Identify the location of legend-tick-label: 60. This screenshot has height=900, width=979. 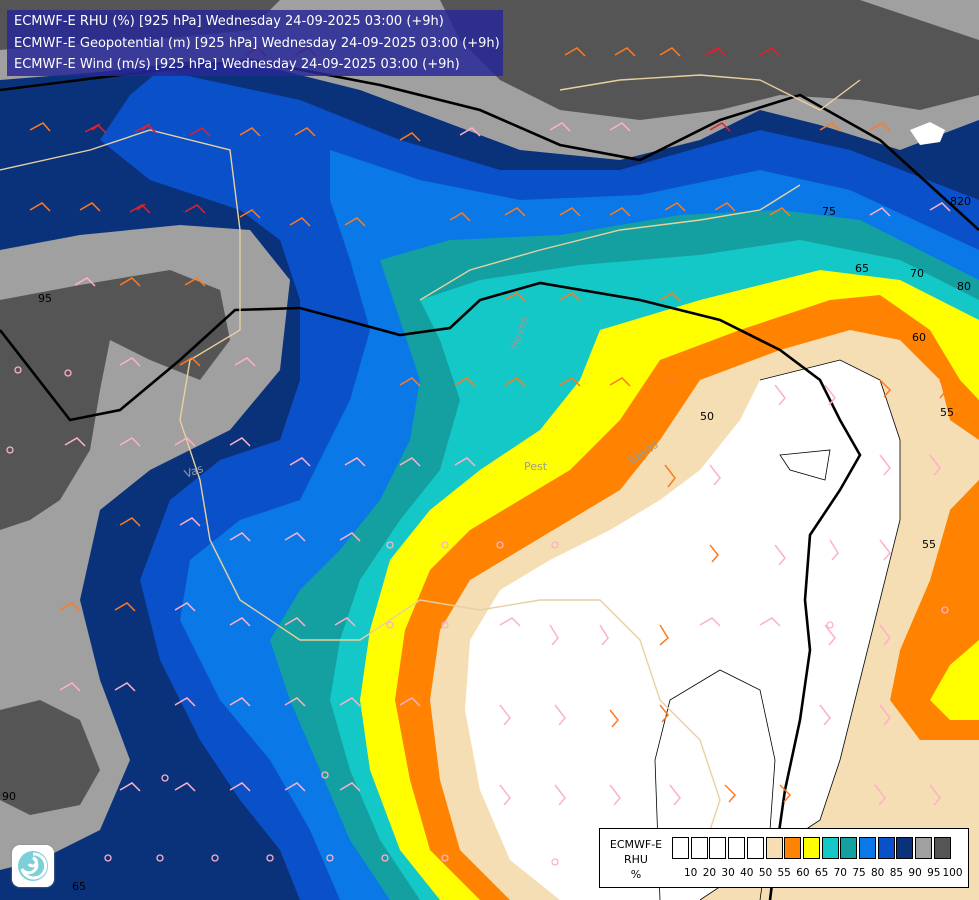
(803, 873).